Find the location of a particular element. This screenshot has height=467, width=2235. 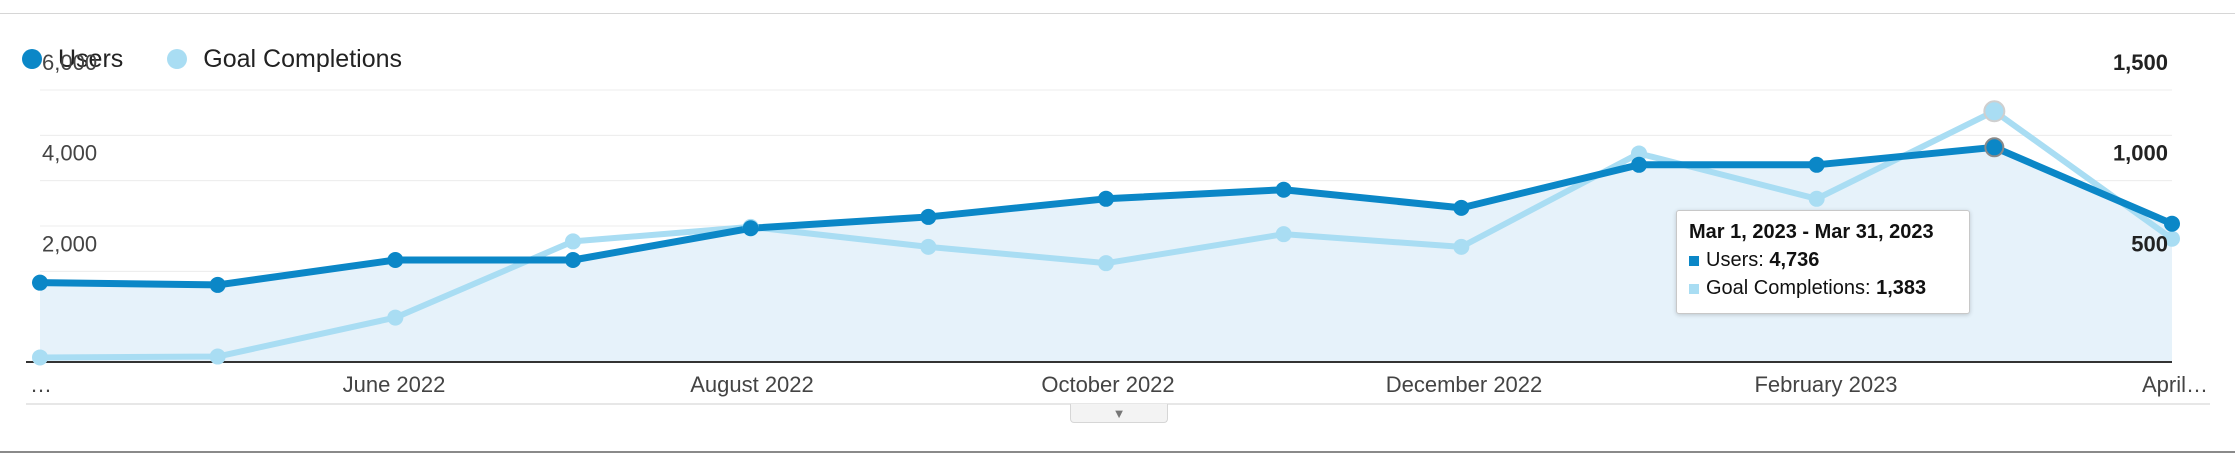

tooltip-row-goals: Goal Completions: 1,383 is located at coordinates (1823, 288).